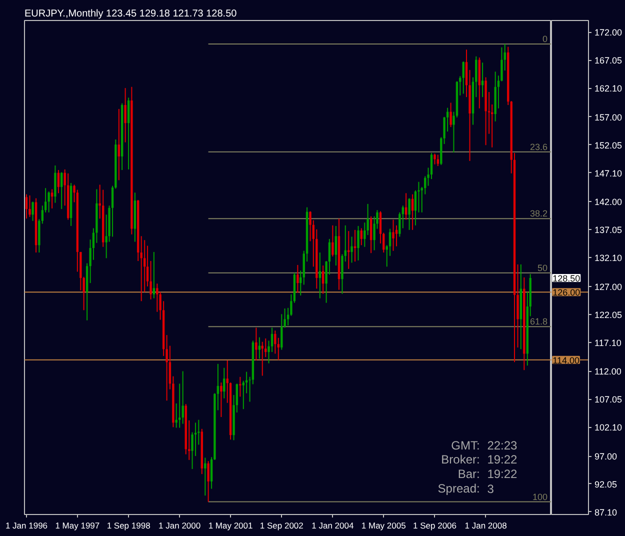 The height and width of the screenshot is (536, 625). I want to click on x-tick-label: 1 May 2005, so click(383, 525).